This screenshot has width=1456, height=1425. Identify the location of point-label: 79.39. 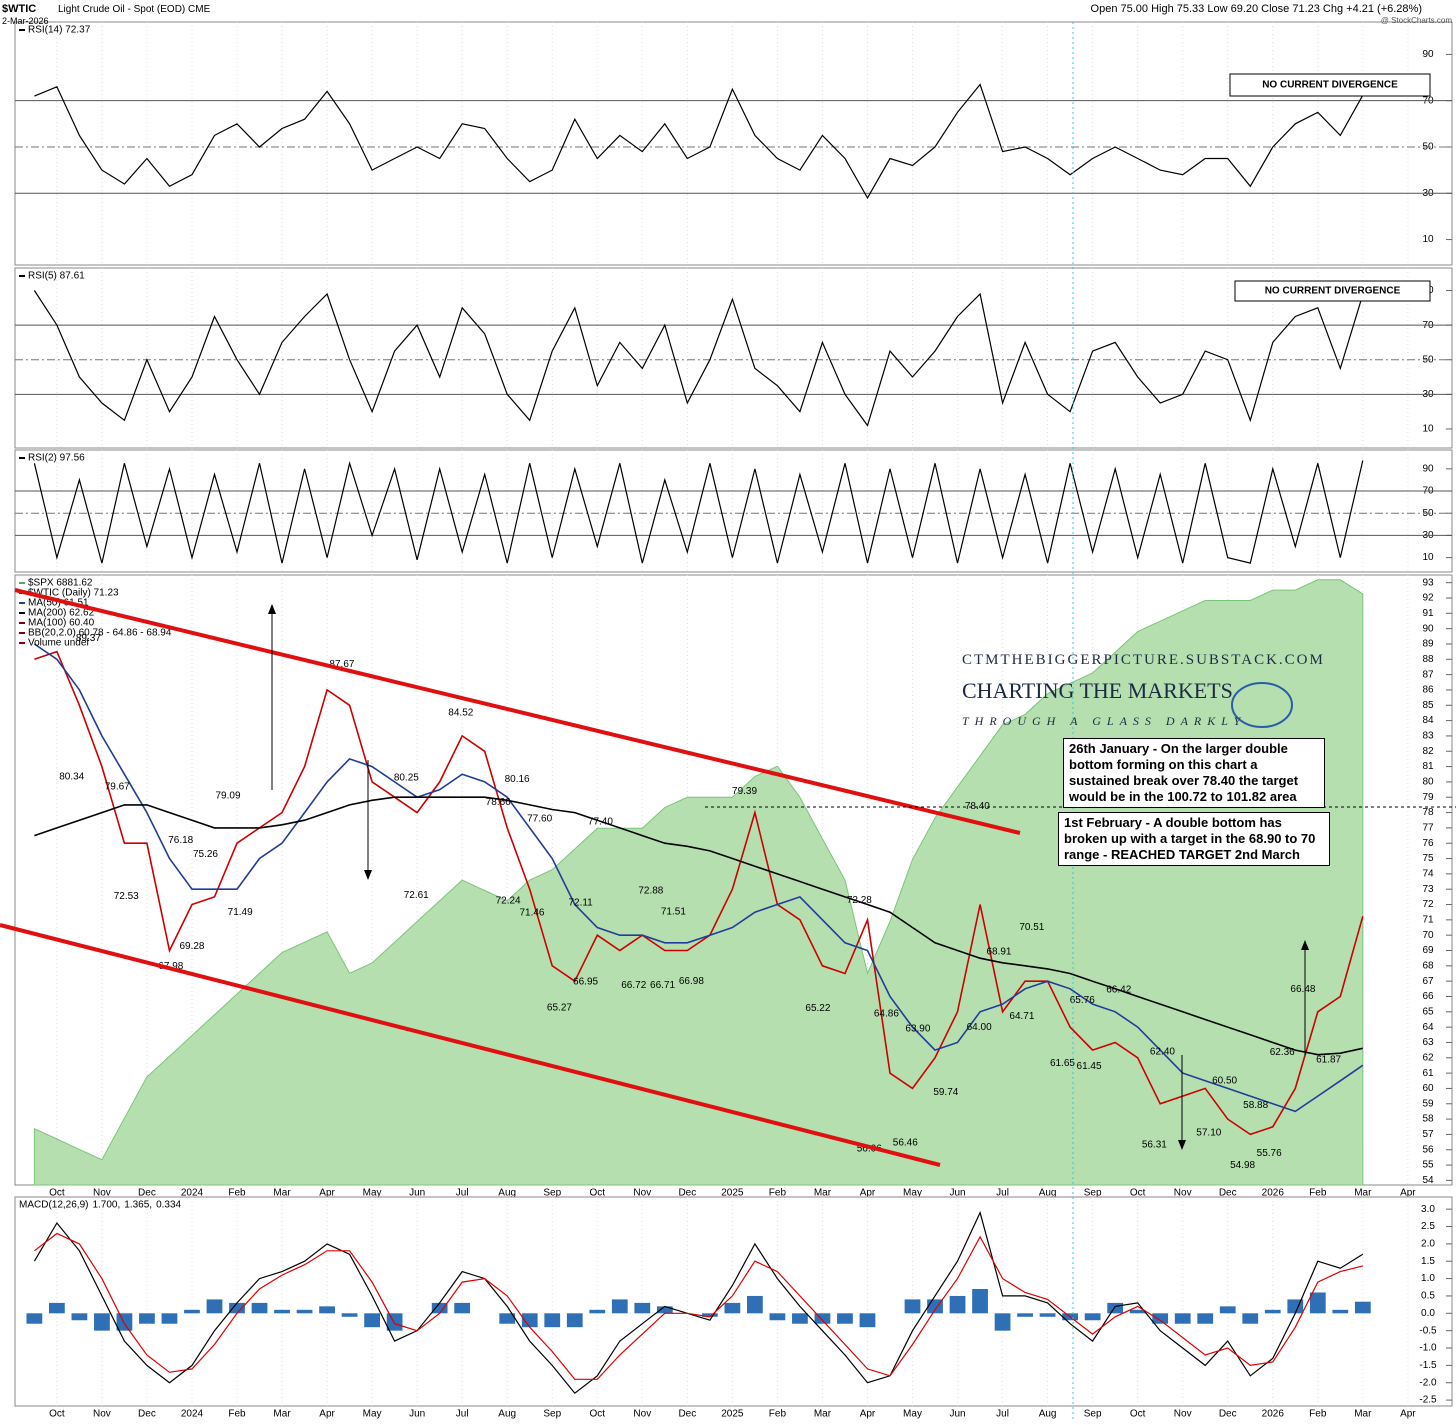
(744, 791).